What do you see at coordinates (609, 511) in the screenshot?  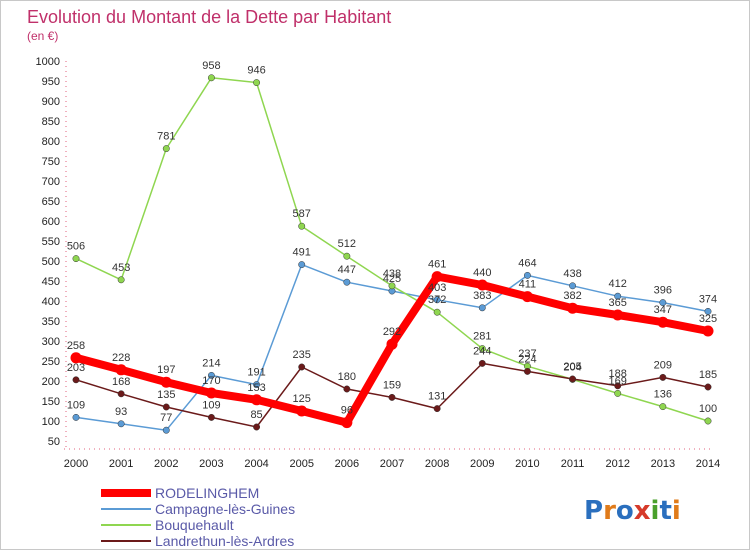 I see `logo-letter: r` at bounding box center [609, 511].